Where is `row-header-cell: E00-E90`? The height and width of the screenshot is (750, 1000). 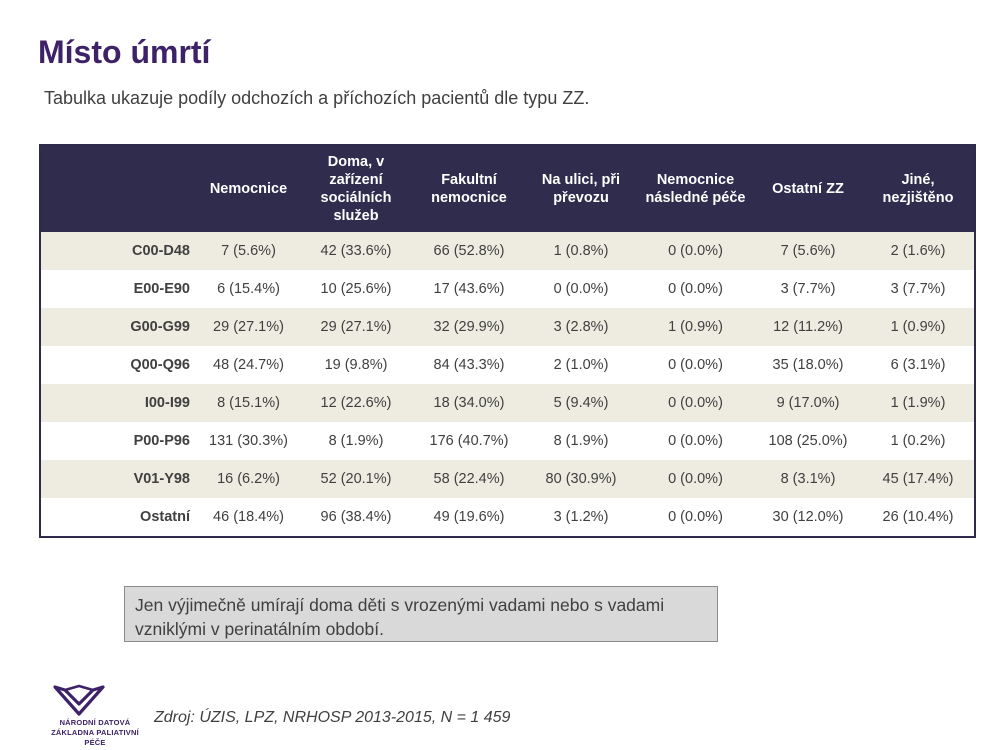 row-header-cell: E00-E90 is located at coordinates (119, 289).